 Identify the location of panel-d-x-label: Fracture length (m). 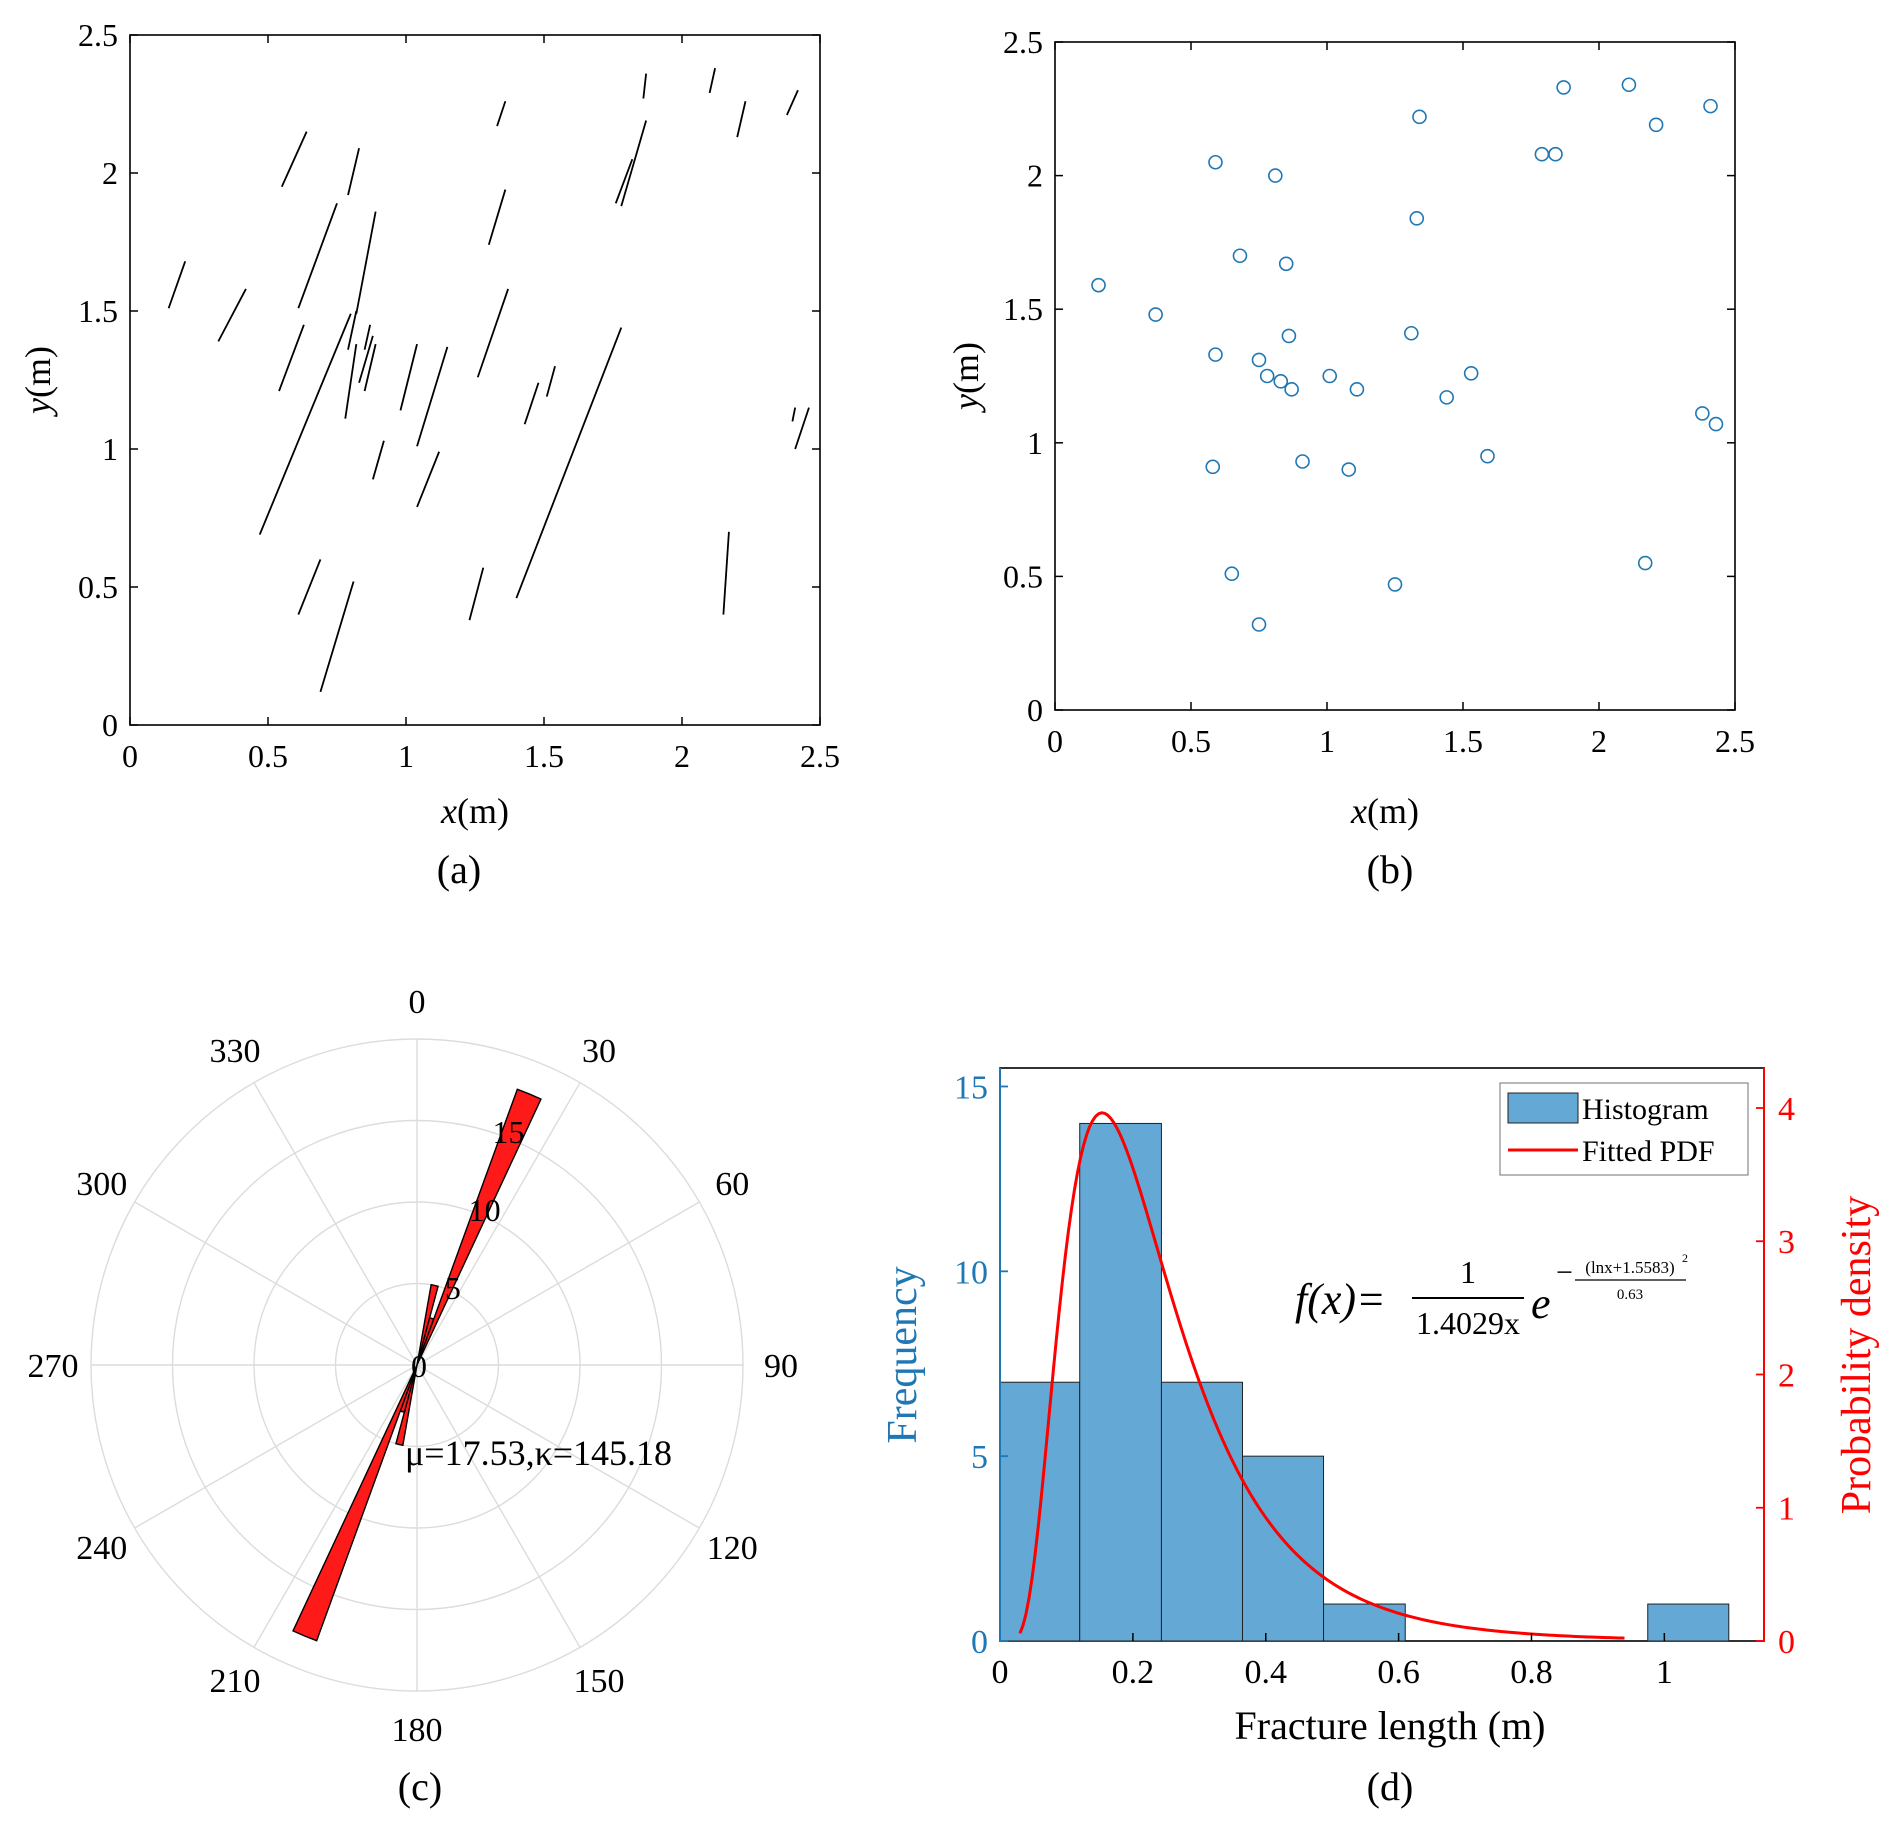
(1390, 1725).